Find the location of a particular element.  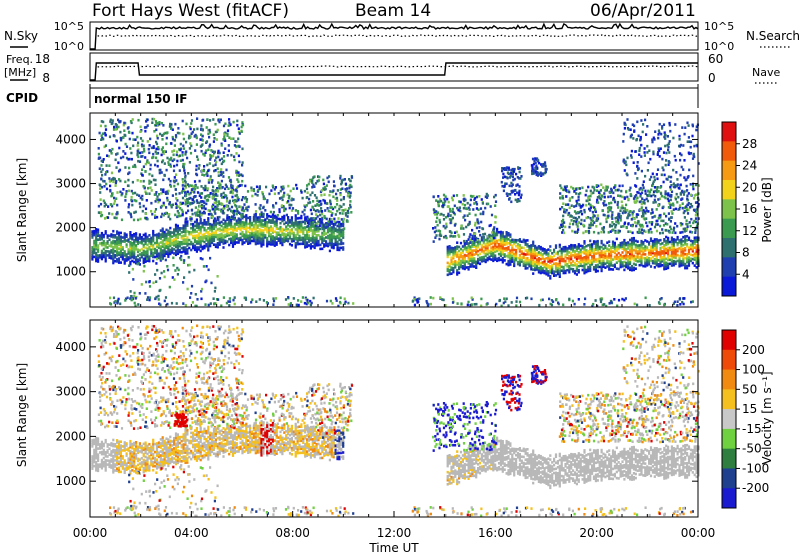

noise-search-label: N.Search is located at coordinates (773, 36).